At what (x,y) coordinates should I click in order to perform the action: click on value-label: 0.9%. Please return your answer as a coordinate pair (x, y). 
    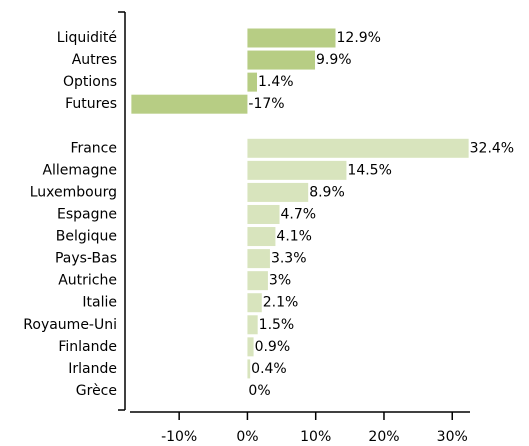
    Looking at the image, I should click on (273, 347).